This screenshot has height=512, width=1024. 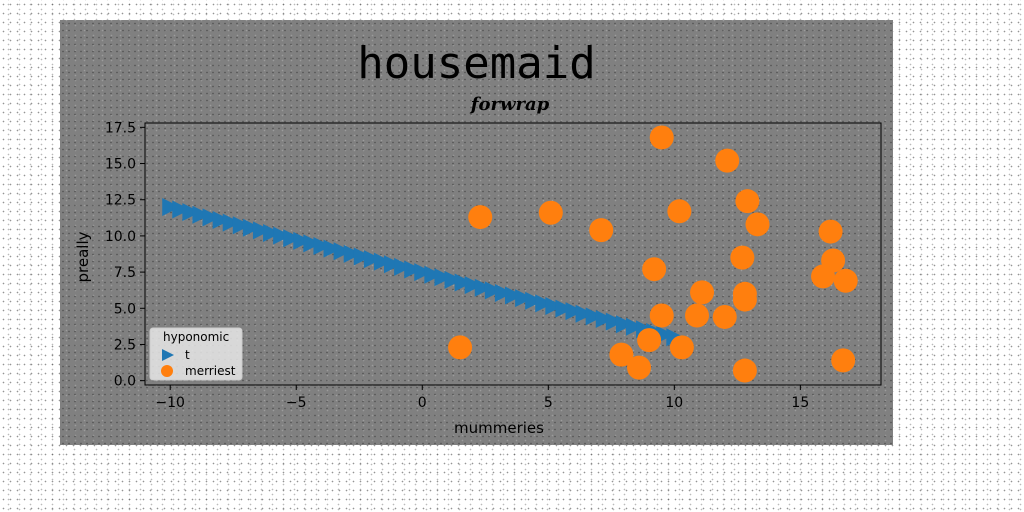 I want to click on legend-label: t, so click(x=187, y=355).